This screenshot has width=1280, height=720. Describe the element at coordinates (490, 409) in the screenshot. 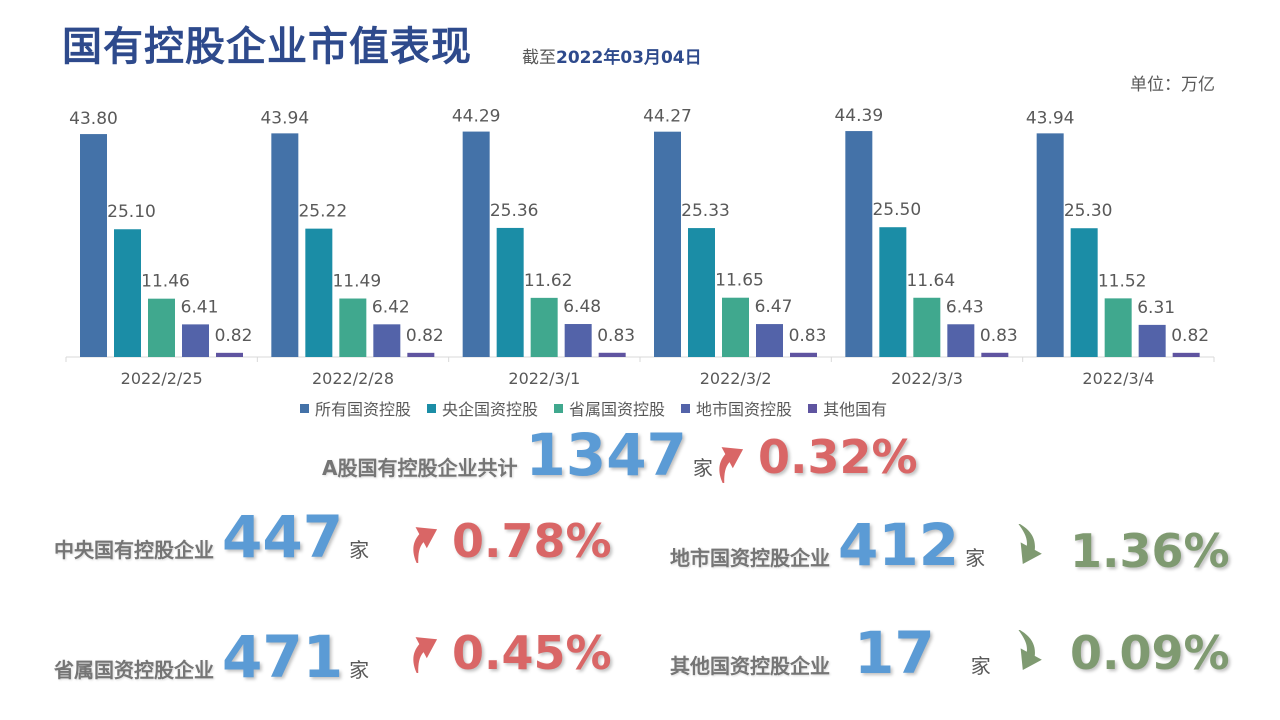

I see `legend-label: 央企国资控股` at that location.